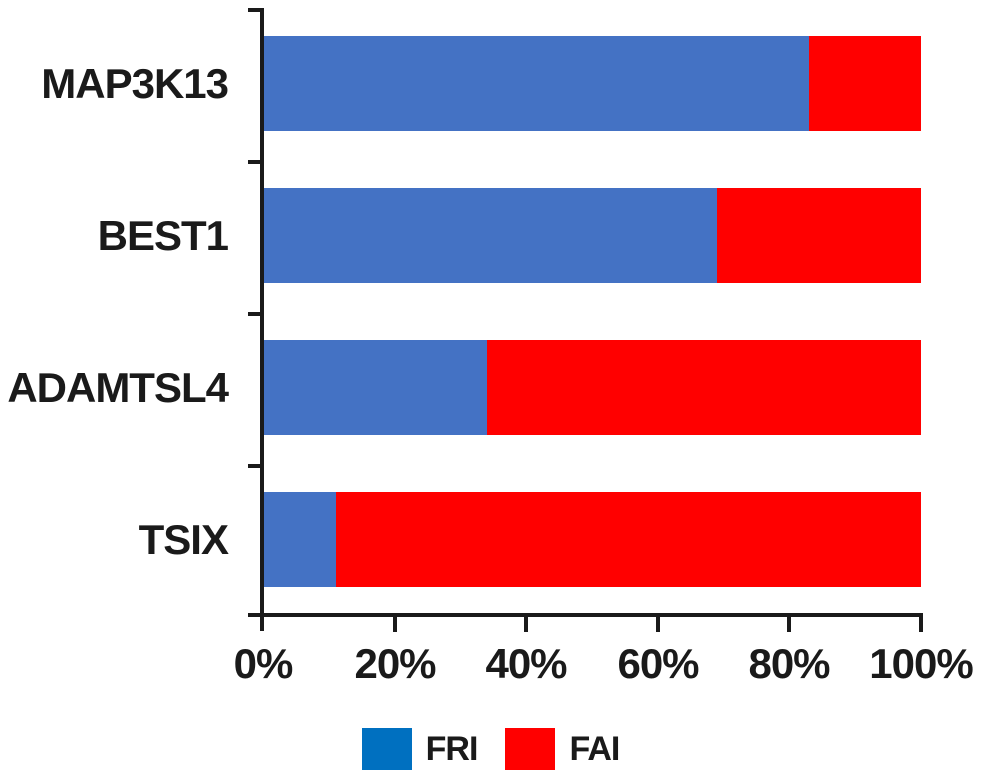 The width and height of the screenshot is (981, 779). Describe the element at coordinates (789, 663) in the screenshot. I see `x-tick-label: 80%` at that location.